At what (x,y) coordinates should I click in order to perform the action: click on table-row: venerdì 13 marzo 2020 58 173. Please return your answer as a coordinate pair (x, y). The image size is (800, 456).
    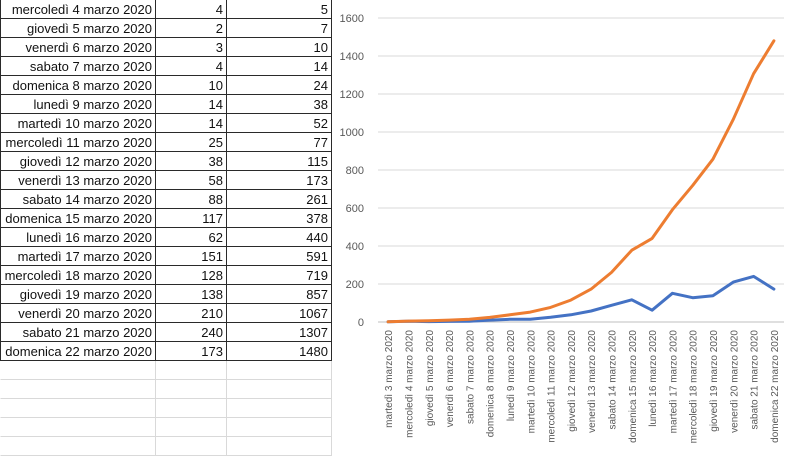
    Looking at the image, I should click on (167, 180).